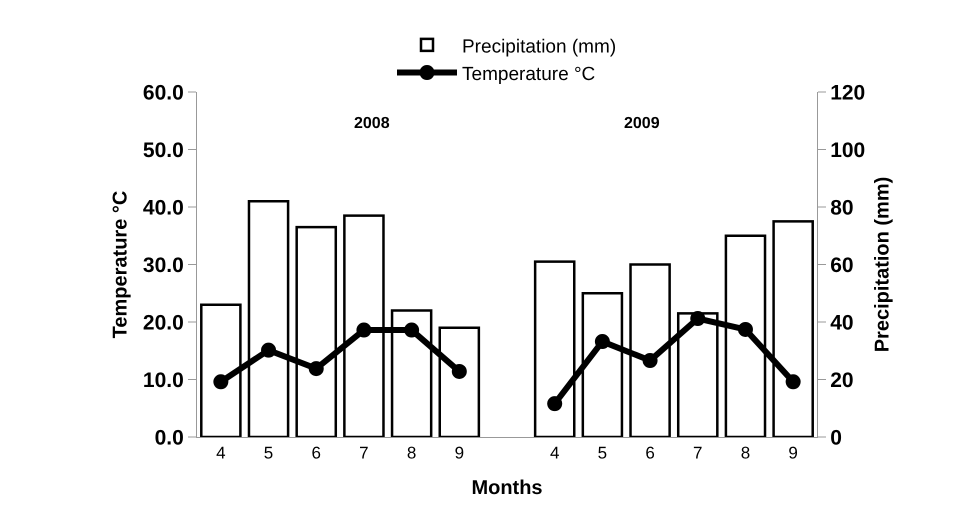 This screenshot has width=975, height=528. I want to click on y2-tick-label: 120, so click(848, 92).